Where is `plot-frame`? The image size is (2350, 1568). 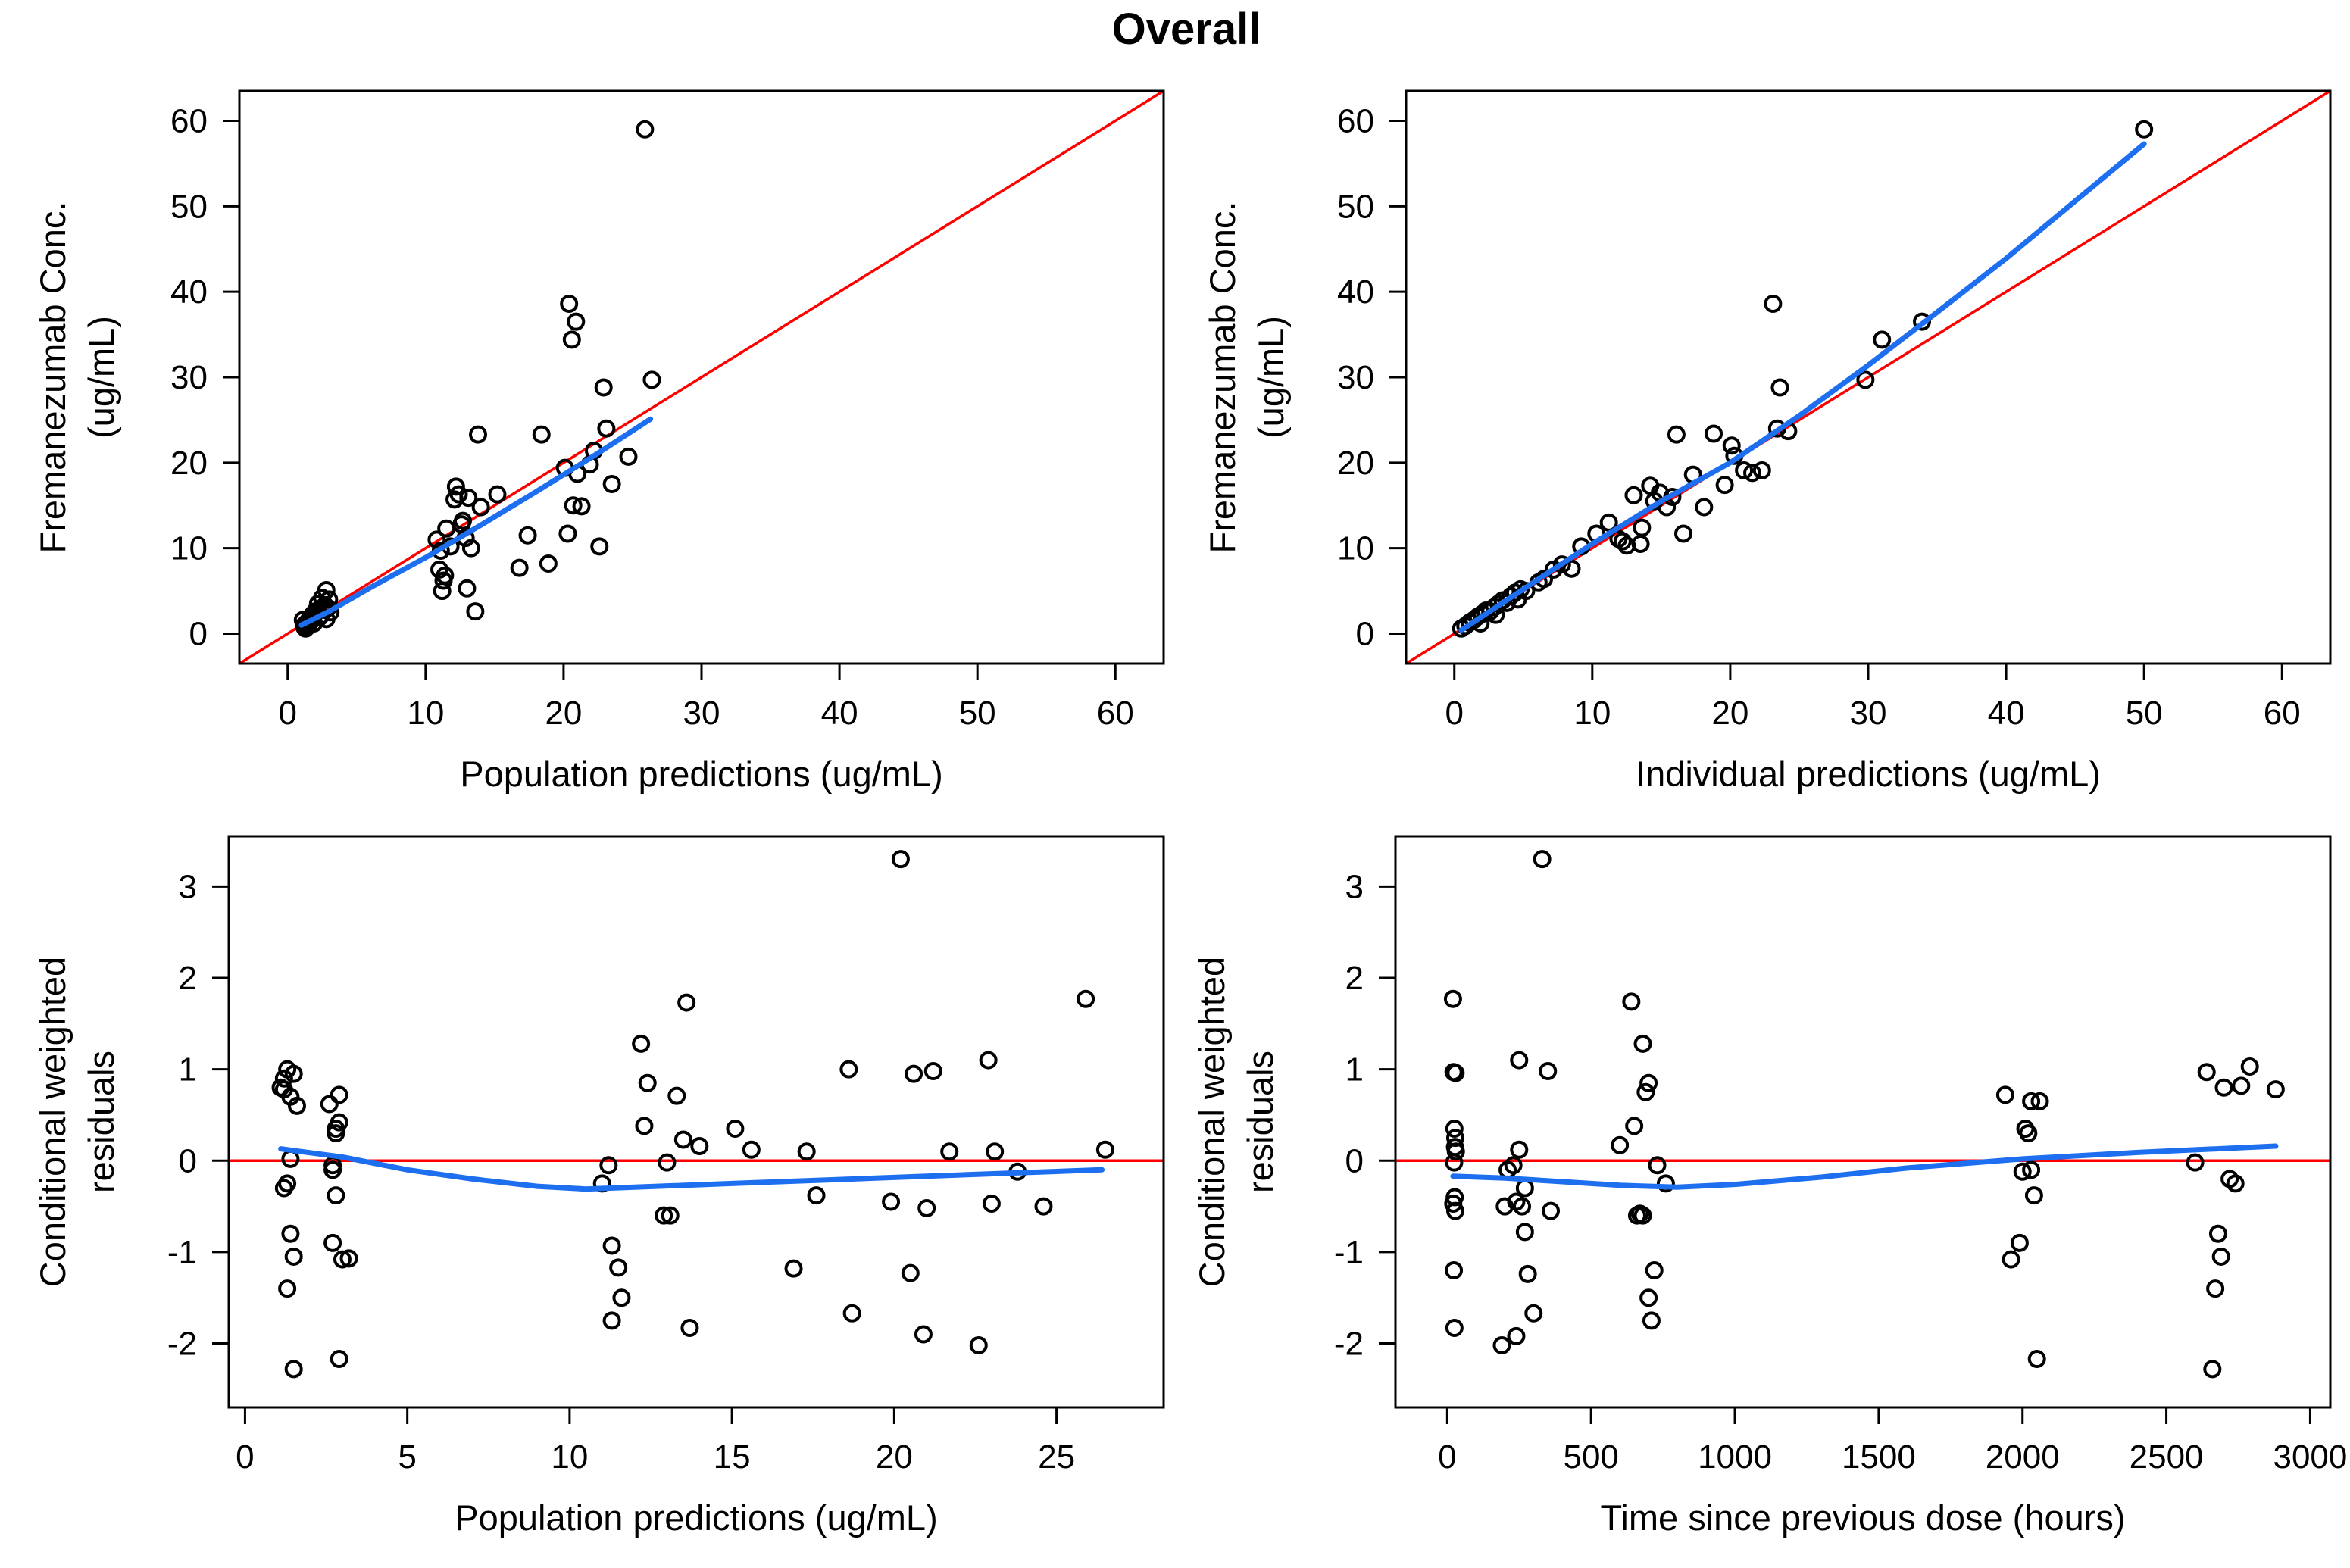 plot-frame is located at coordinates (696, 1122).